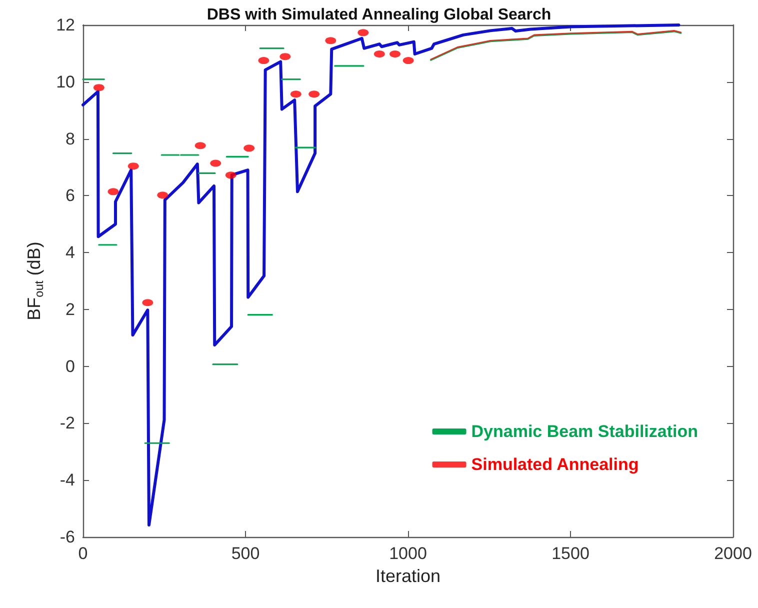  Describe the element at coordinates (65, 82) in the screenshot. I see `y-tick-label: 10` at that location.